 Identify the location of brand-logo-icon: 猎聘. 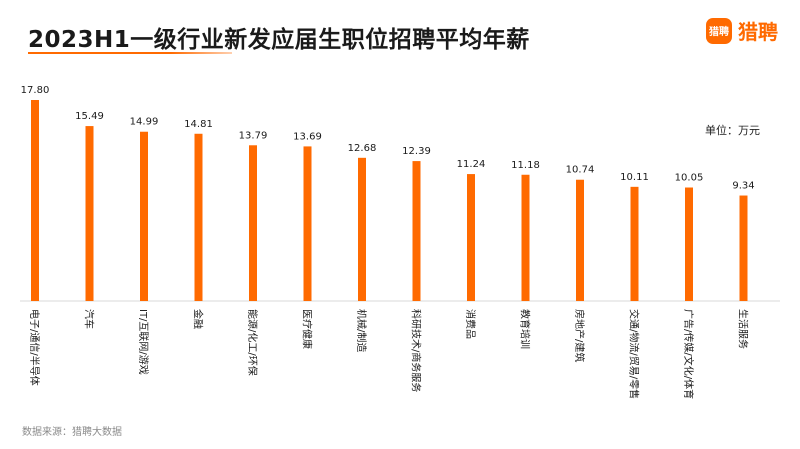
(719, 30).